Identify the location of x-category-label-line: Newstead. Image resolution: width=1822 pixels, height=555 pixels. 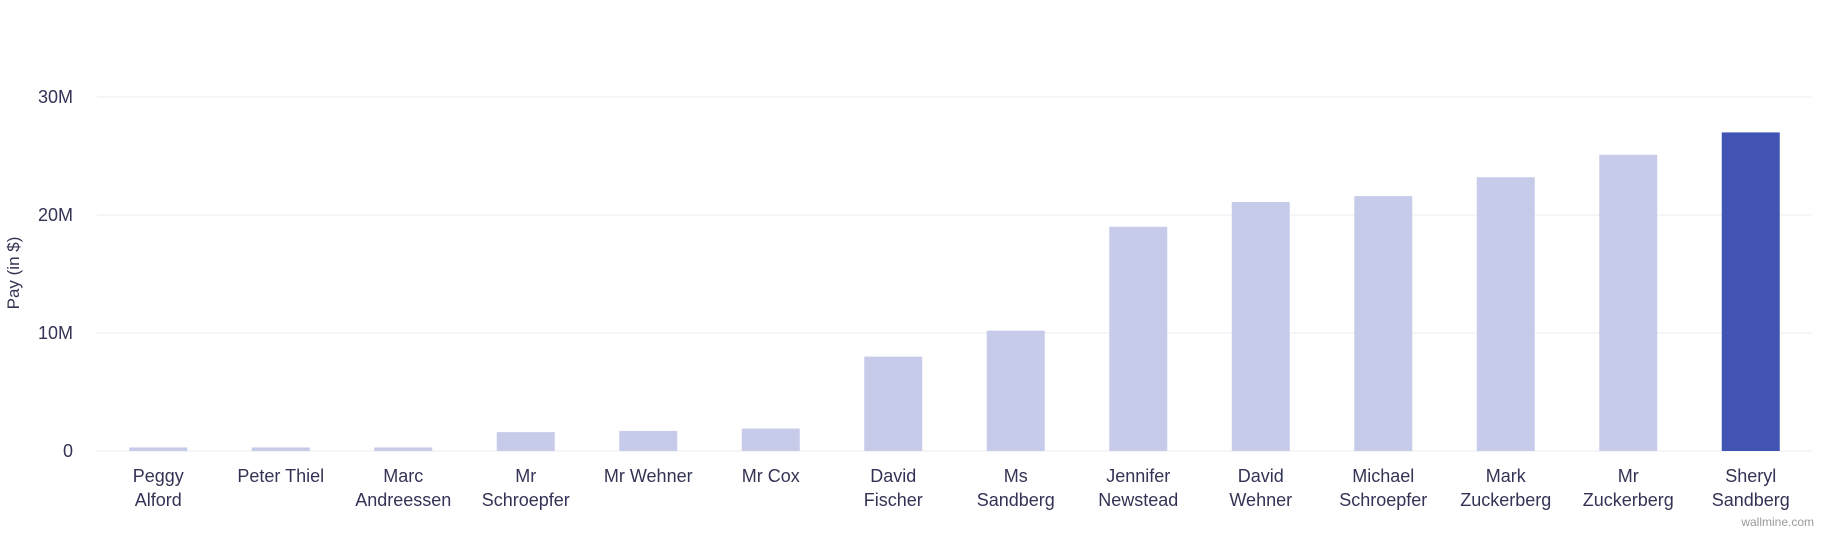
(1138, 500).